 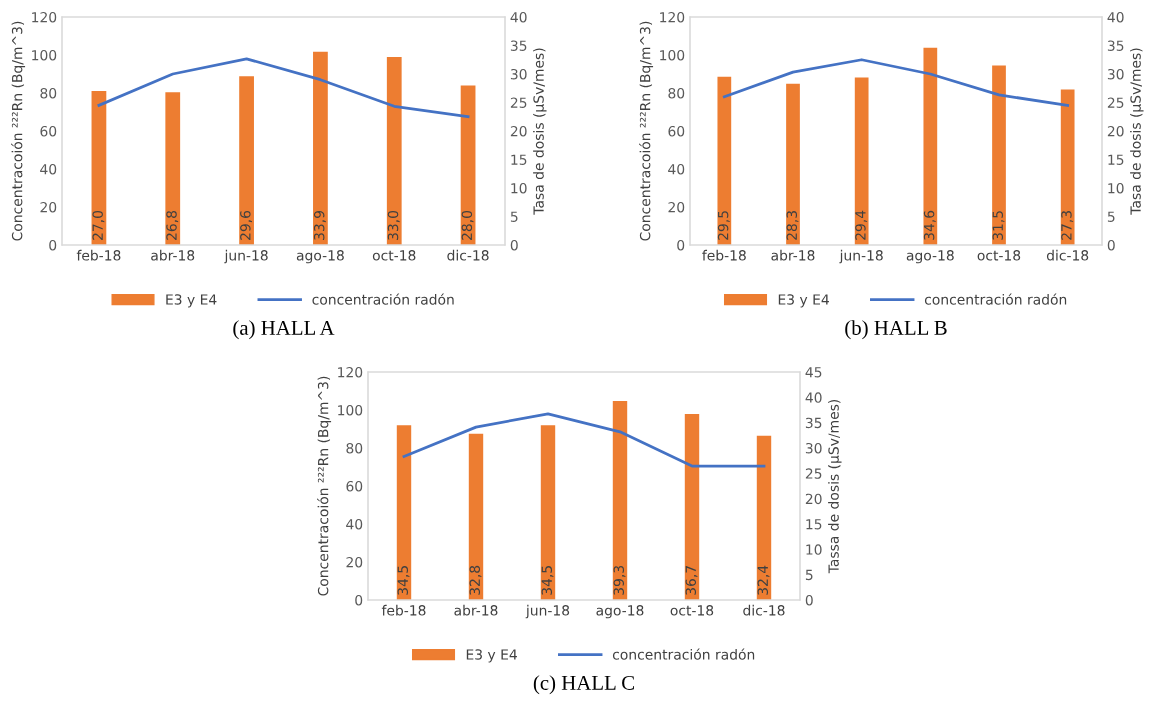 What do you see at coordinates (393, 225) in the screenshot?
I see `data-label: 33,0` at bounding box center [393, 225].